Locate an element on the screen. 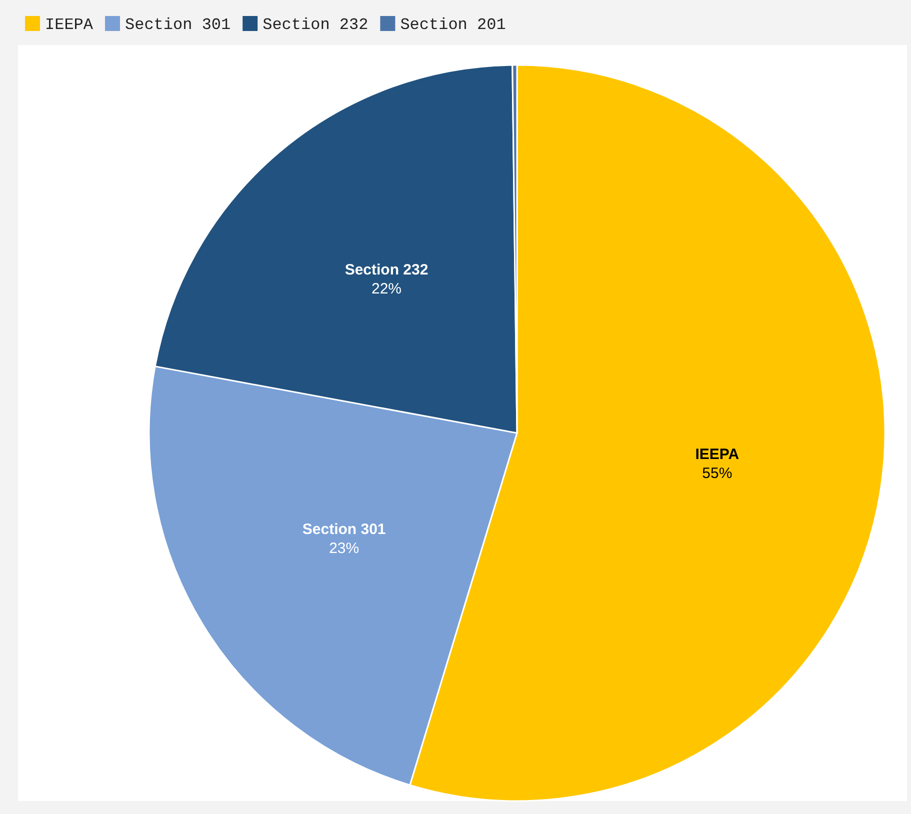  data-label: 55% is located at coordinates (717, 473).